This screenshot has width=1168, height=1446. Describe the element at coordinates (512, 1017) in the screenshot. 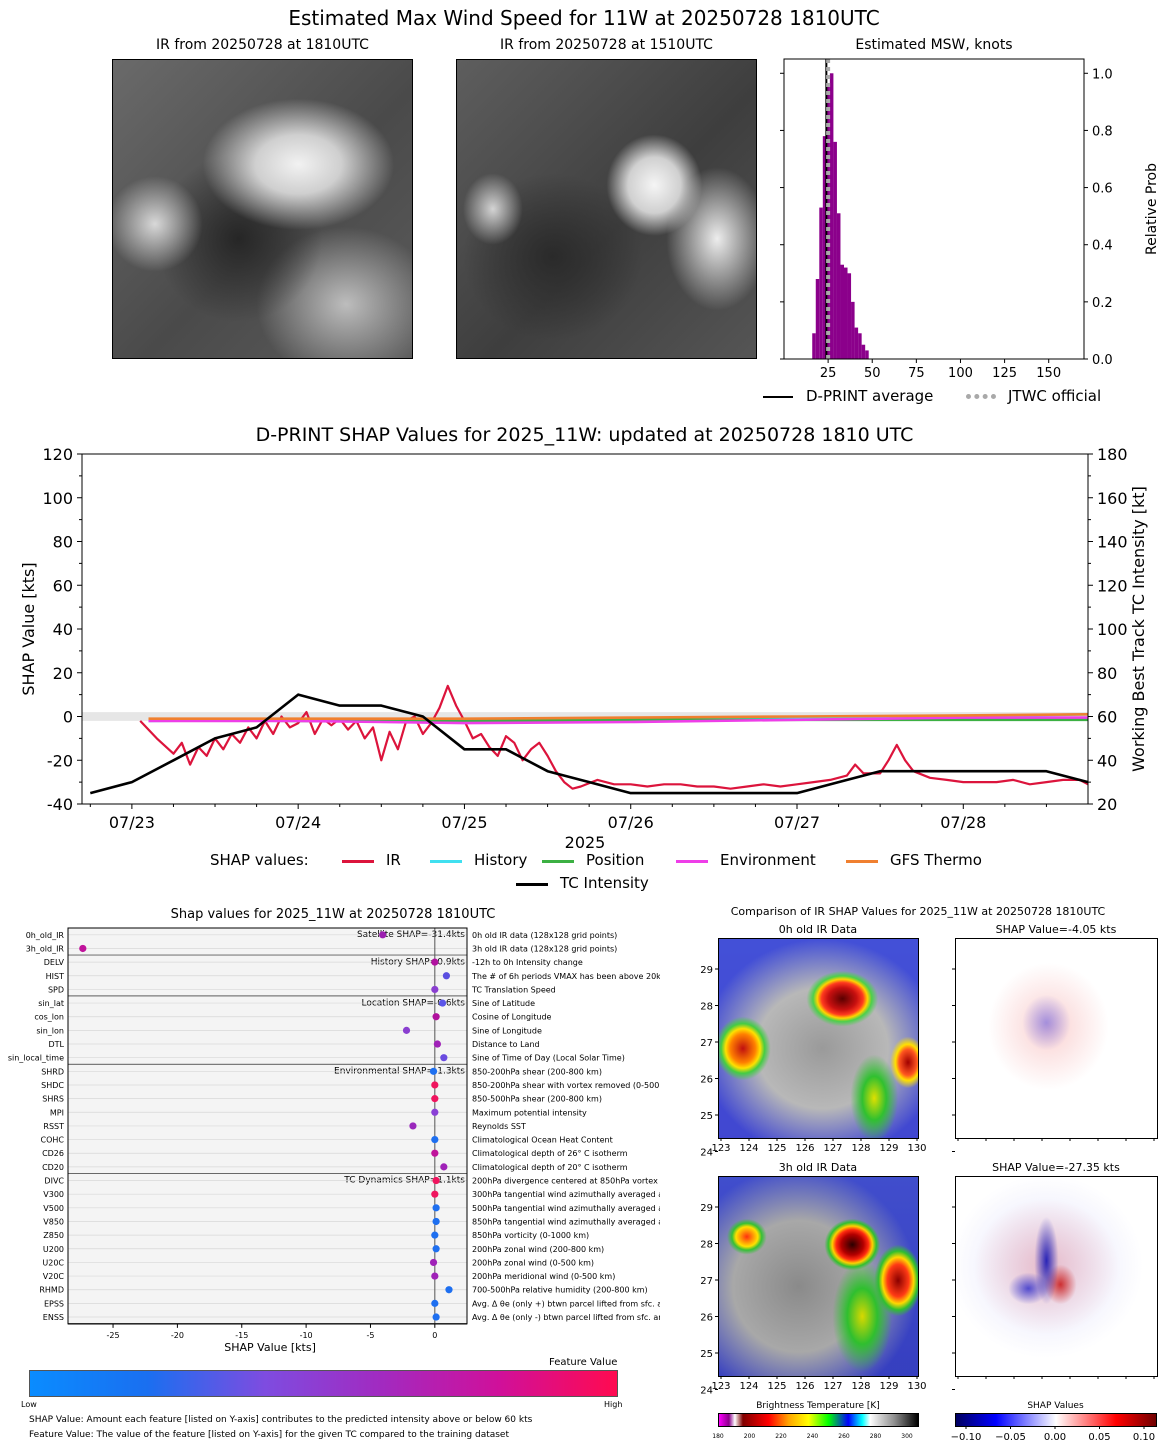

I see `feature-description: Cosine of Longitude` at that location.